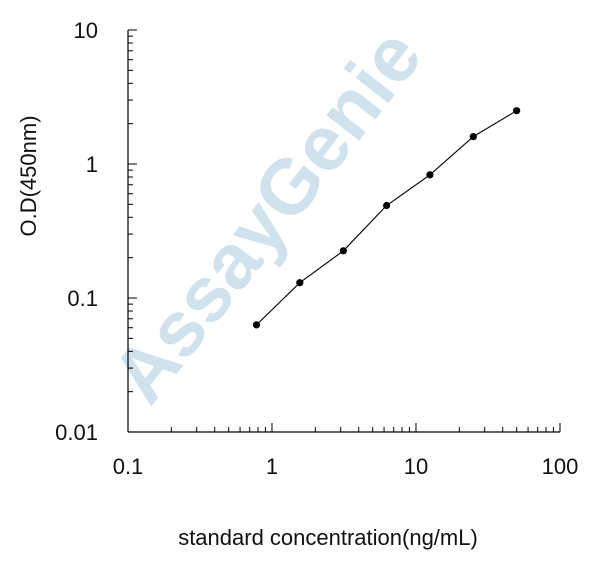 This screenshot has width=608, height=564. Describe the element at coordinates (128, 466) in the screenshot. I see `x-tick-label: 0.1` at that location.